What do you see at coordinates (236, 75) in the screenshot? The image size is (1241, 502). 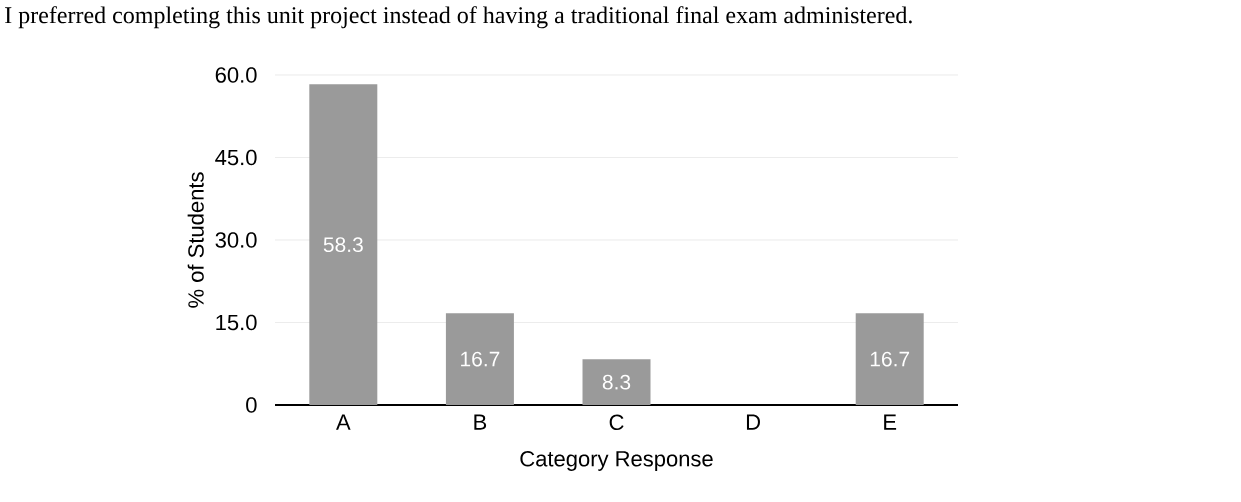 I see `y-tick-label: 60.0` at bounding box center [236, 75].